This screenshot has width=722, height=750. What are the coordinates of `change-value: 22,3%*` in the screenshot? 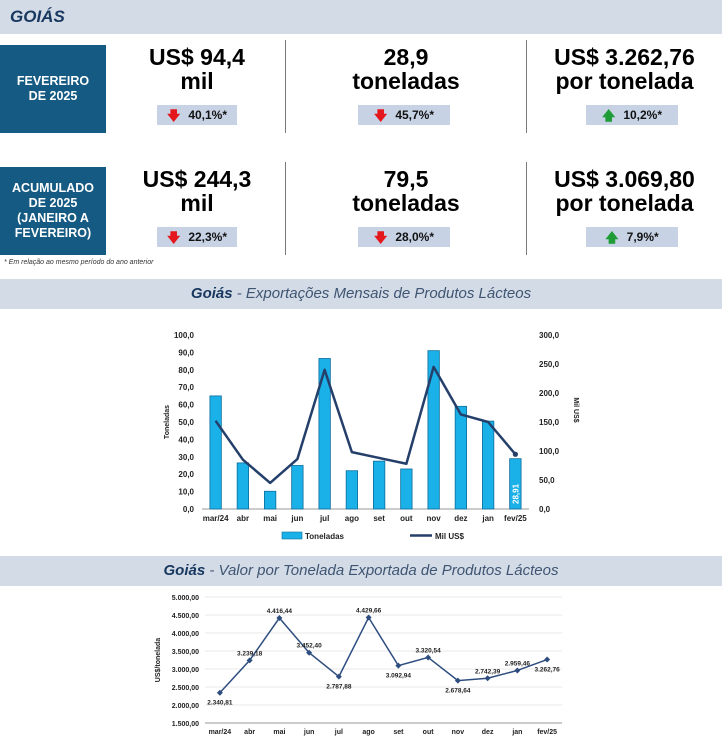 It's located at (208, 237).